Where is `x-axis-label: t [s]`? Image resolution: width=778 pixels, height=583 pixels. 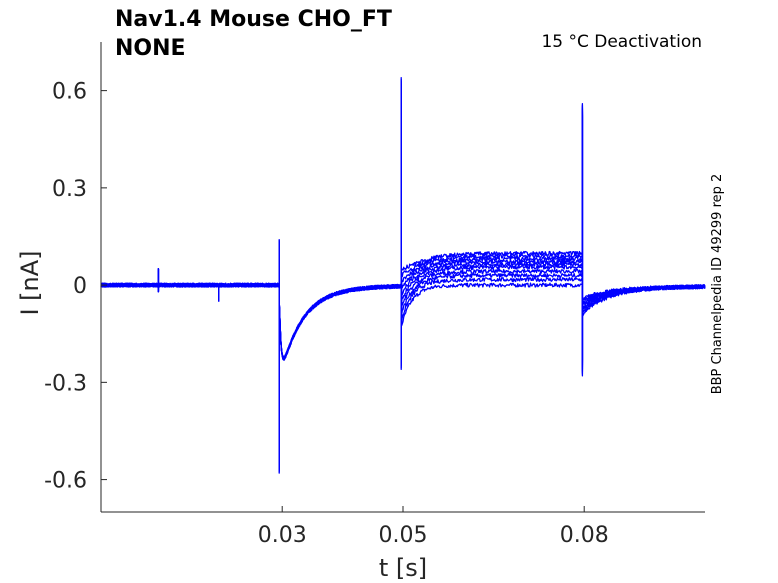 x-axis-label: t [s] is located at coordinates (403, 568).